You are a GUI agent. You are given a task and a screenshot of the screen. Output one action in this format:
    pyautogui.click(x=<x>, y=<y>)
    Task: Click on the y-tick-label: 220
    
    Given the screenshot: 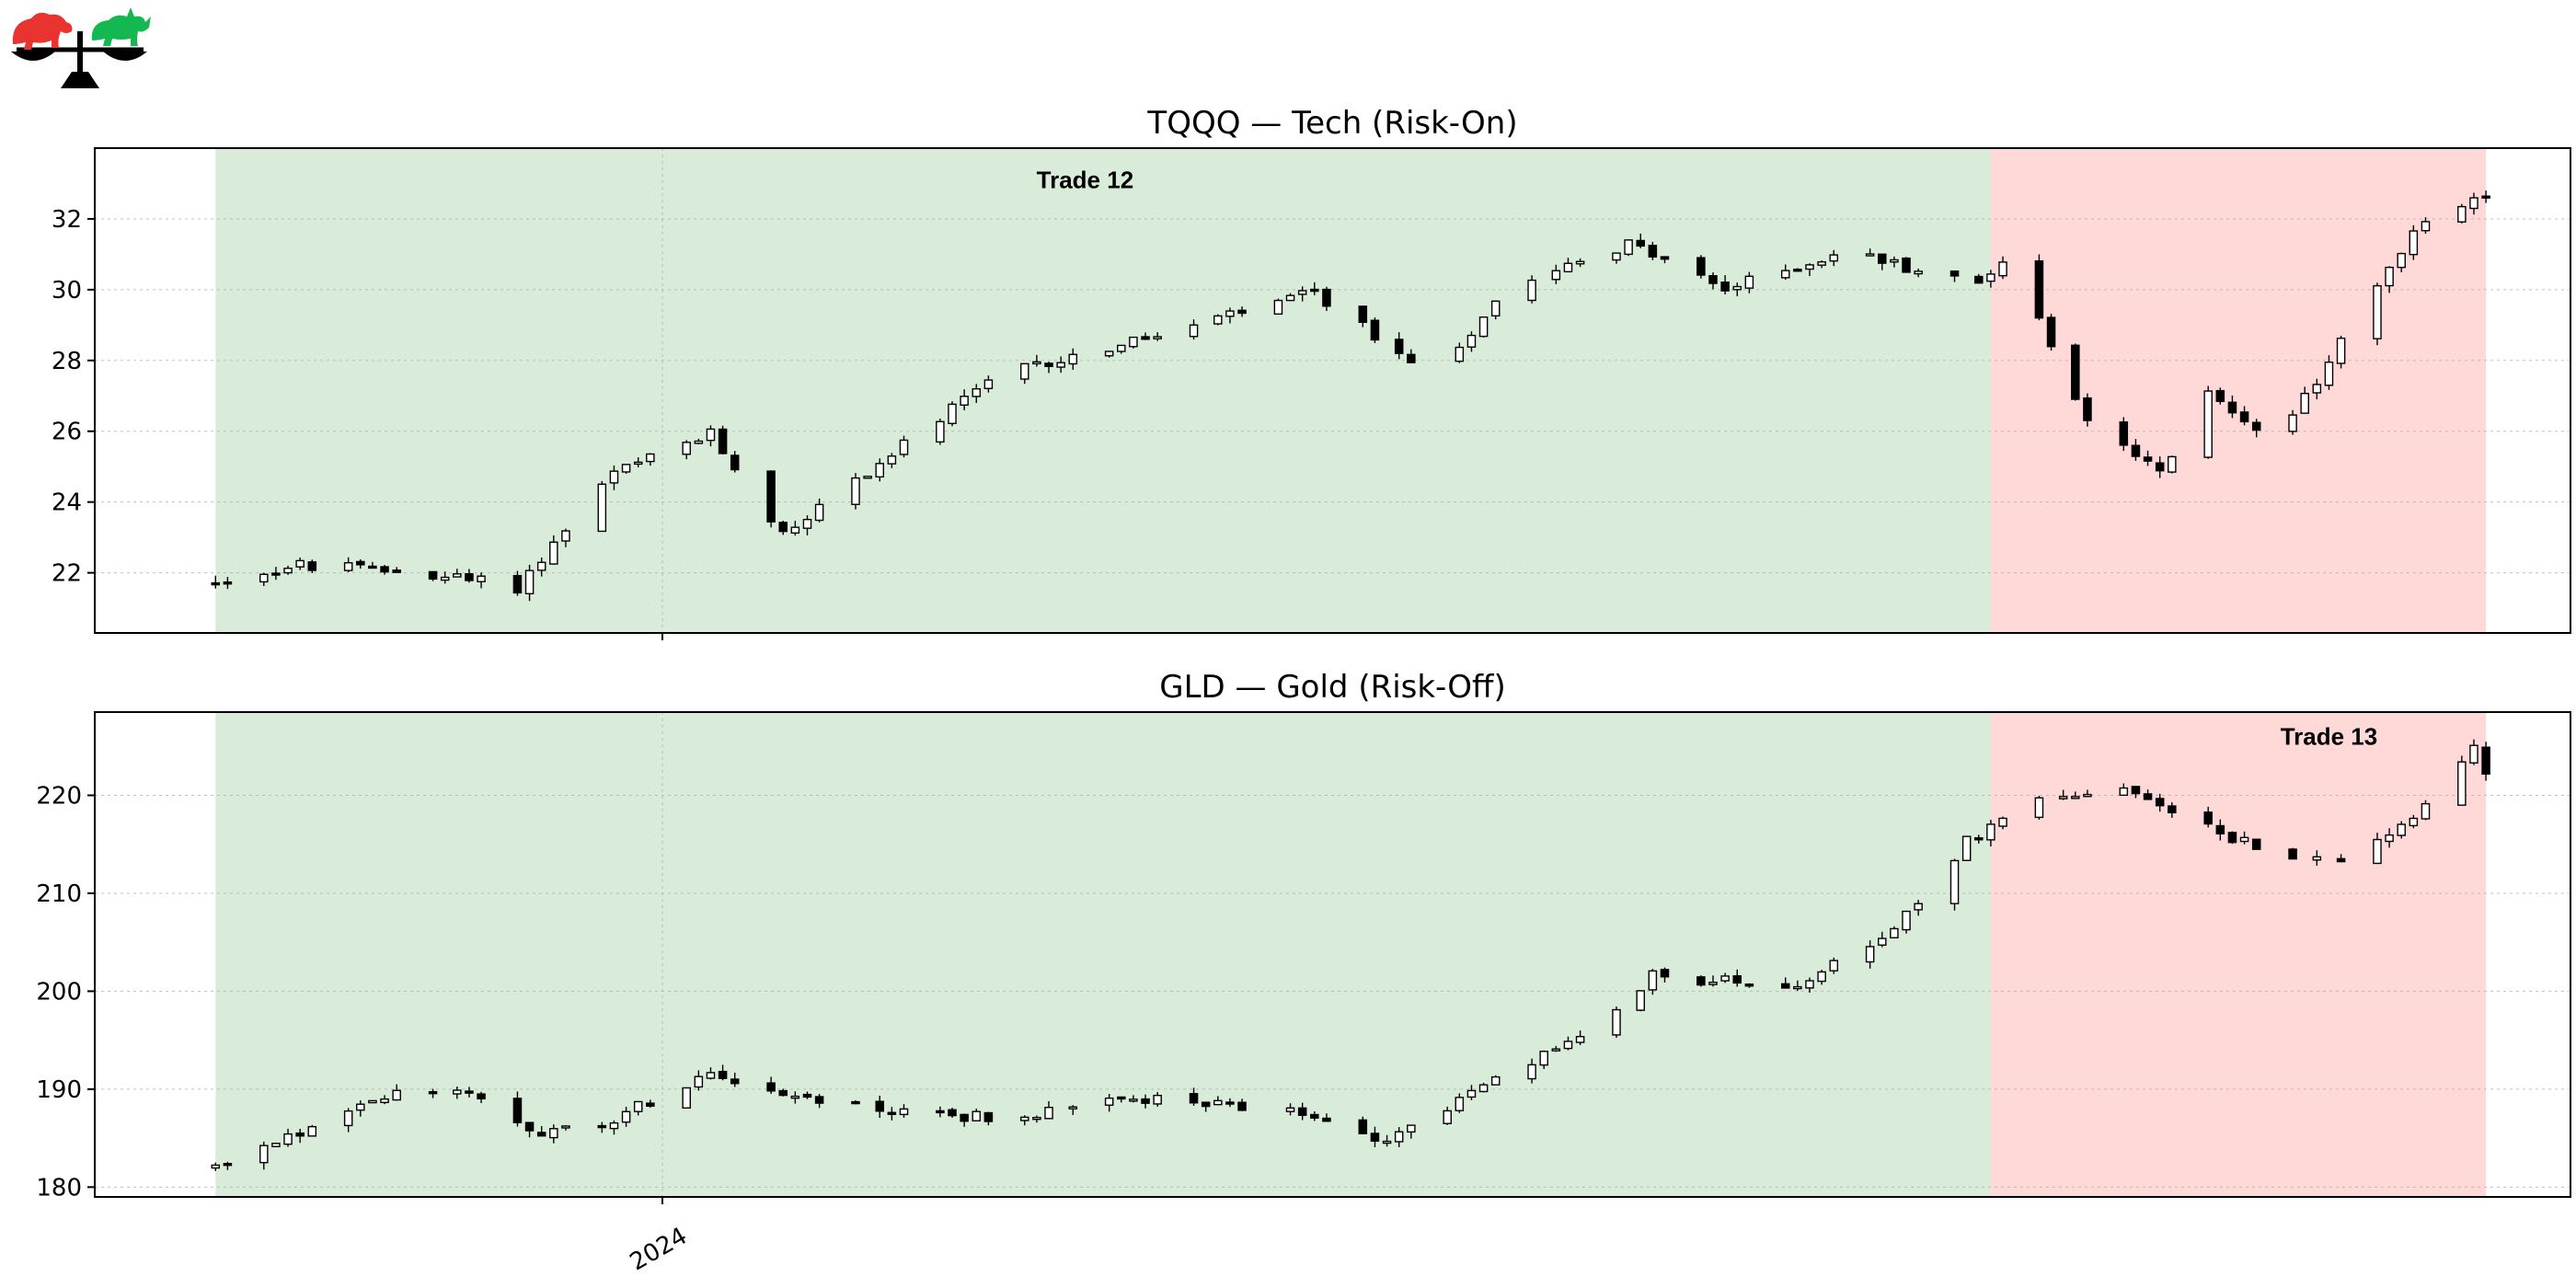 What is the action you would take?
    pyautogui.click(x=59, y=796)
    